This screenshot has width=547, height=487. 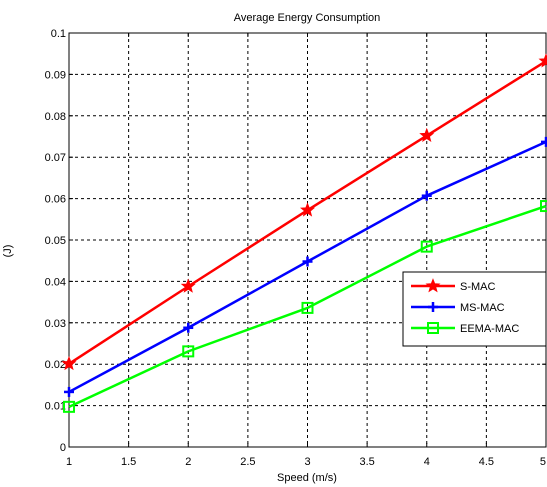 What do you see at coordinates (478, 287) in the screenshot?
I see `legend-label-s-mac: S-MAC` at bounding box center [478, 287].